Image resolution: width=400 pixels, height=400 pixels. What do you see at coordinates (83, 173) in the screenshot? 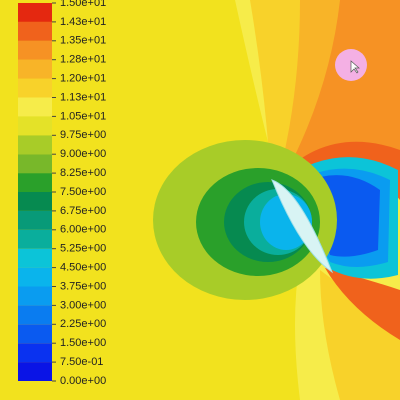
I see `colorbar-tick-label: 8.25e+00` at bounding box center [83, 173].